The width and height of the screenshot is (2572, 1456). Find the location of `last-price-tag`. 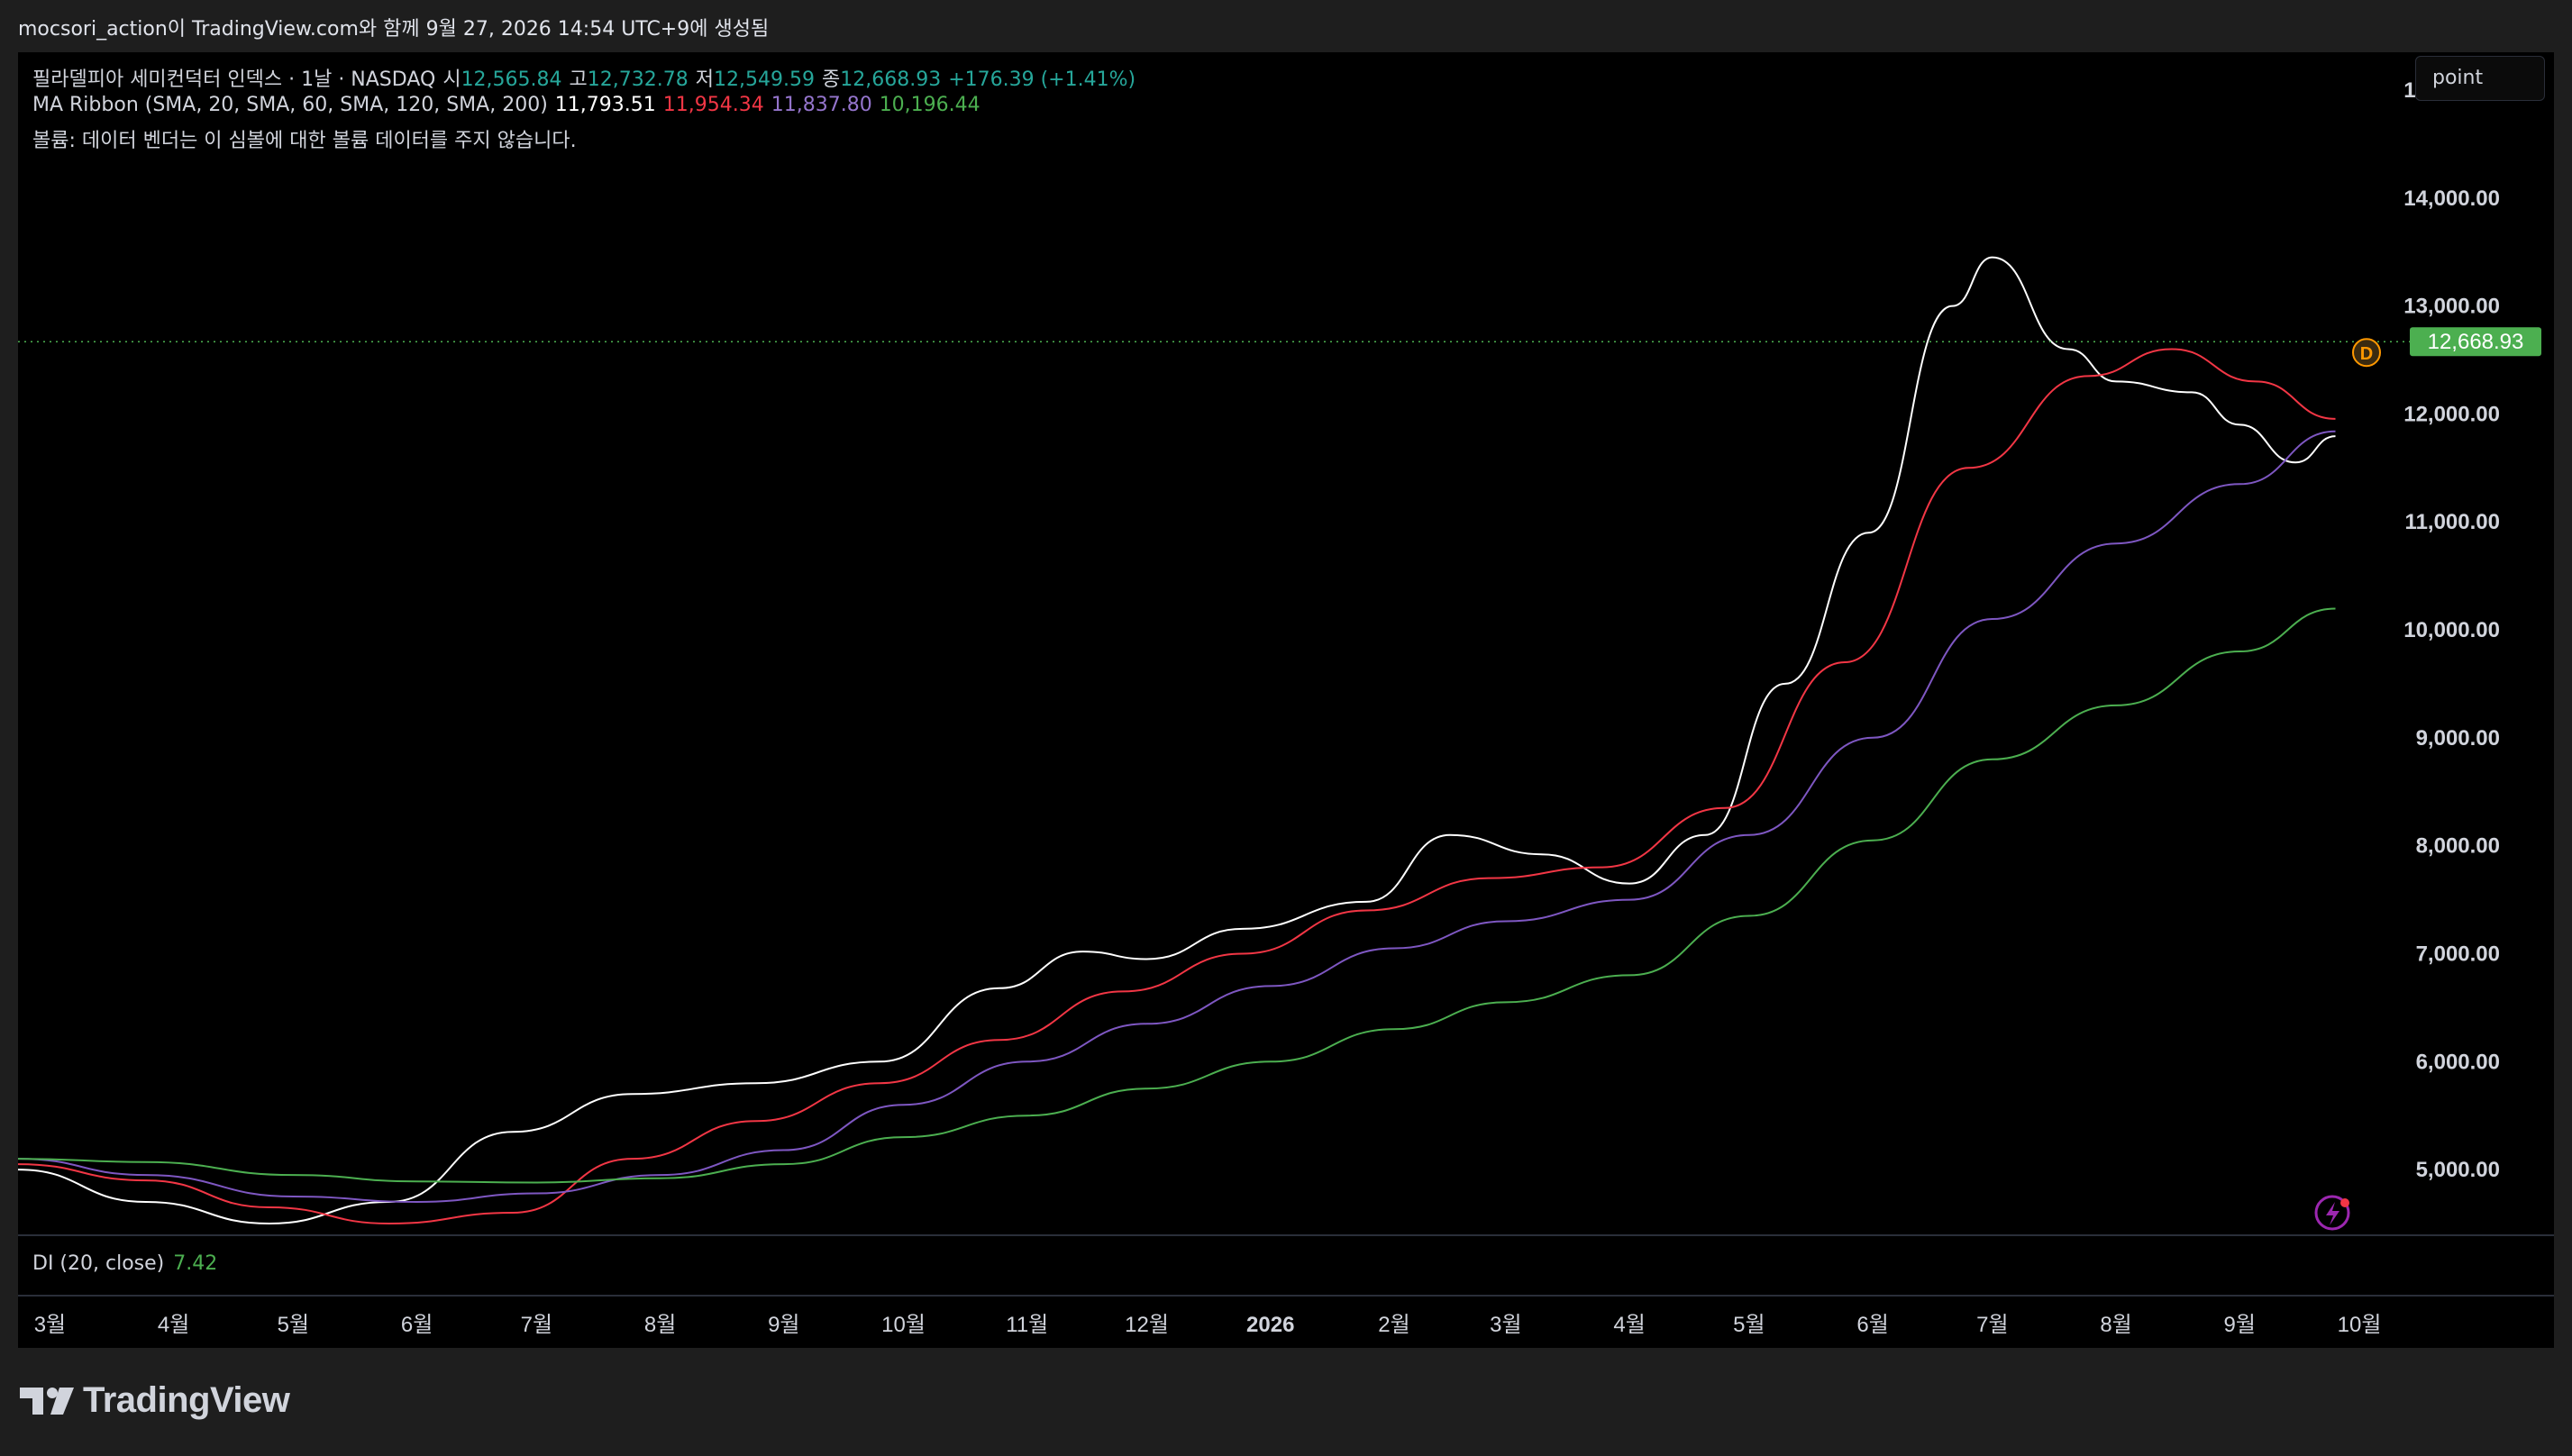

last-price-tag is located at coordinates (2475, 342).